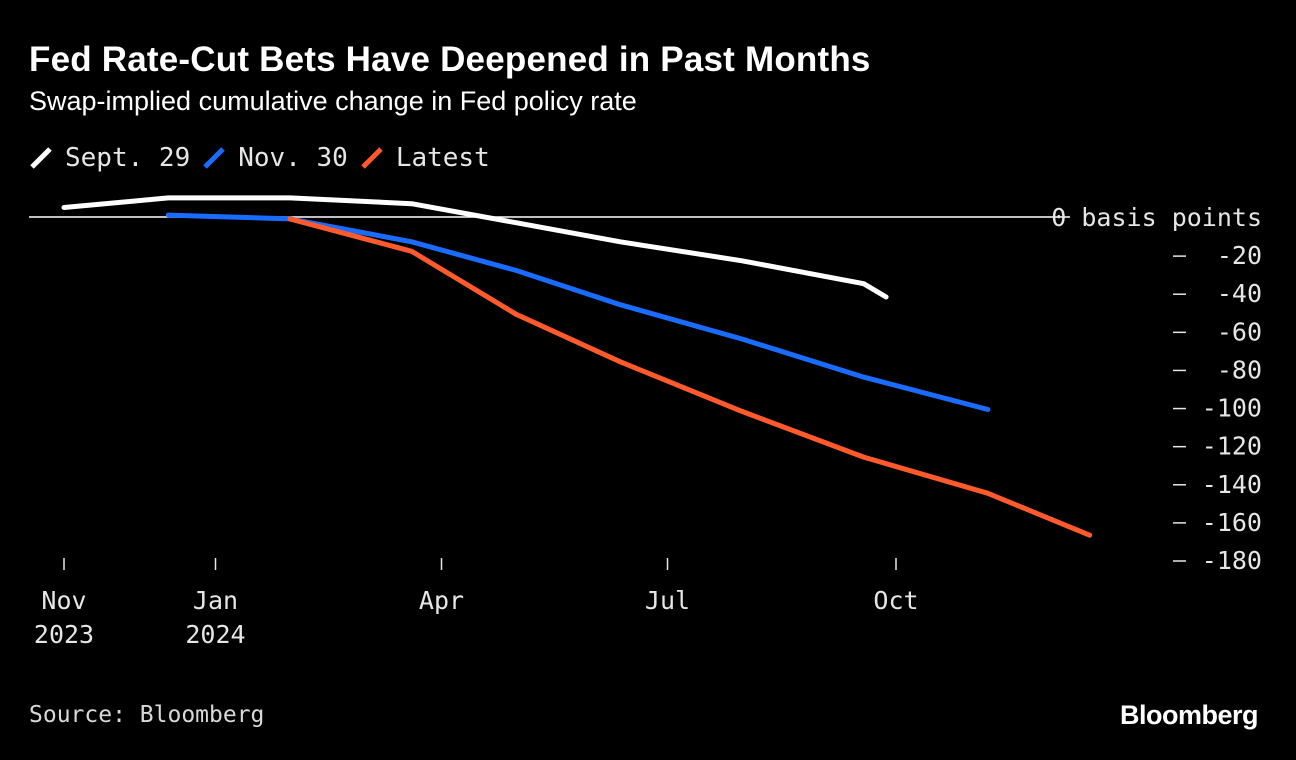 This screenshot has width=1296, height=760. I want to click on legend-label-nov-30: Nov. 30, so click(293, 158).